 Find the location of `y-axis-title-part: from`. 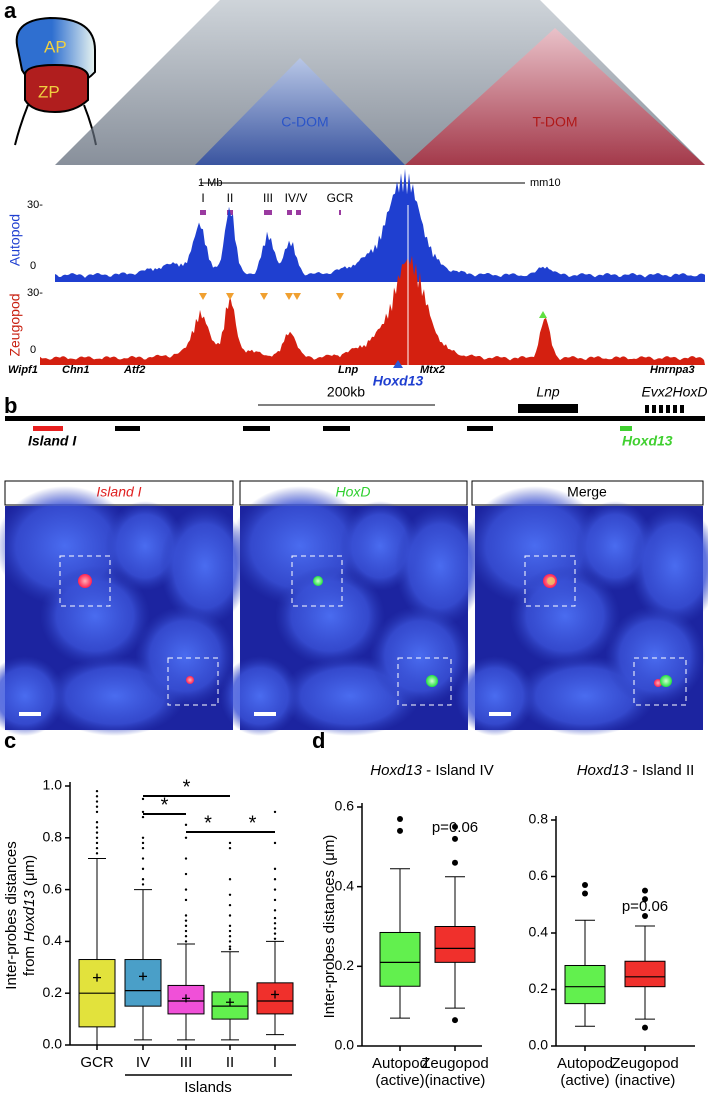

y-axis-title-part: from is located at coordinates (29, 959).